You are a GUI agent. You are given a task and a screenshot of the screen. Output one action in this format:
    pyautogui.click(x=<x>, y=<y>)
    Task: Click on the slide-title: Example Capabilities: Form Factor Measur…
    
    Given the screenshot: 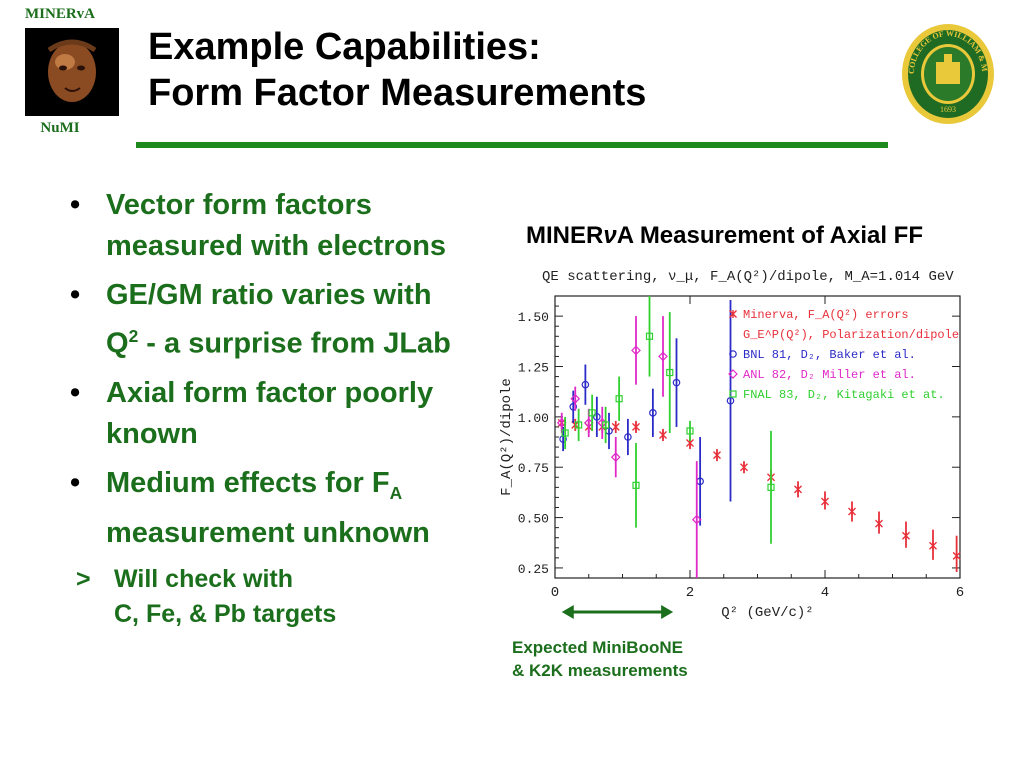 What is the action you would take?
    pyautogui.click(x=397, y=70)
    